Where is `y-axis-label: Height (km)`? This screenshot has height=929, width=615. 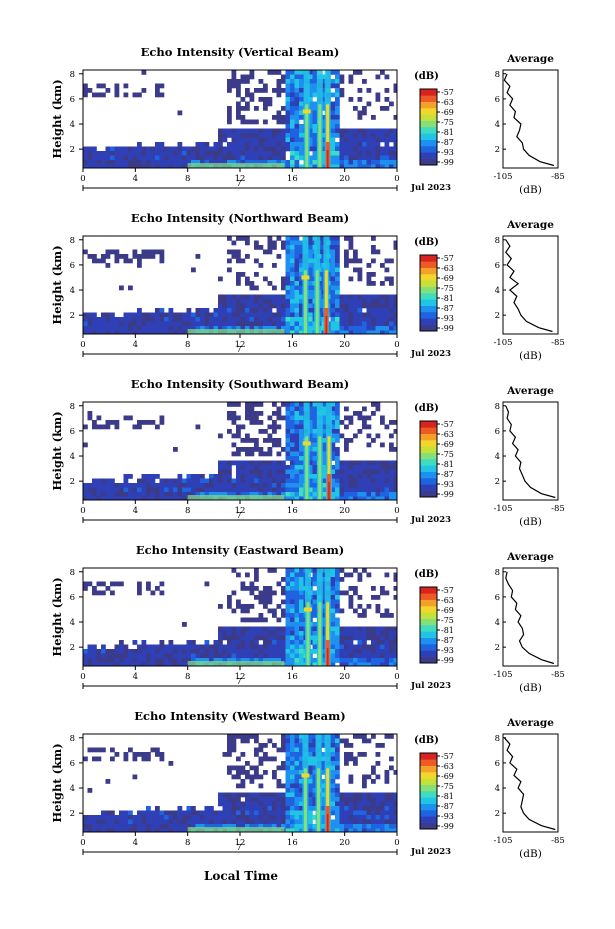
y-axis-label: Height (km) is located at coordinates (57, 450).